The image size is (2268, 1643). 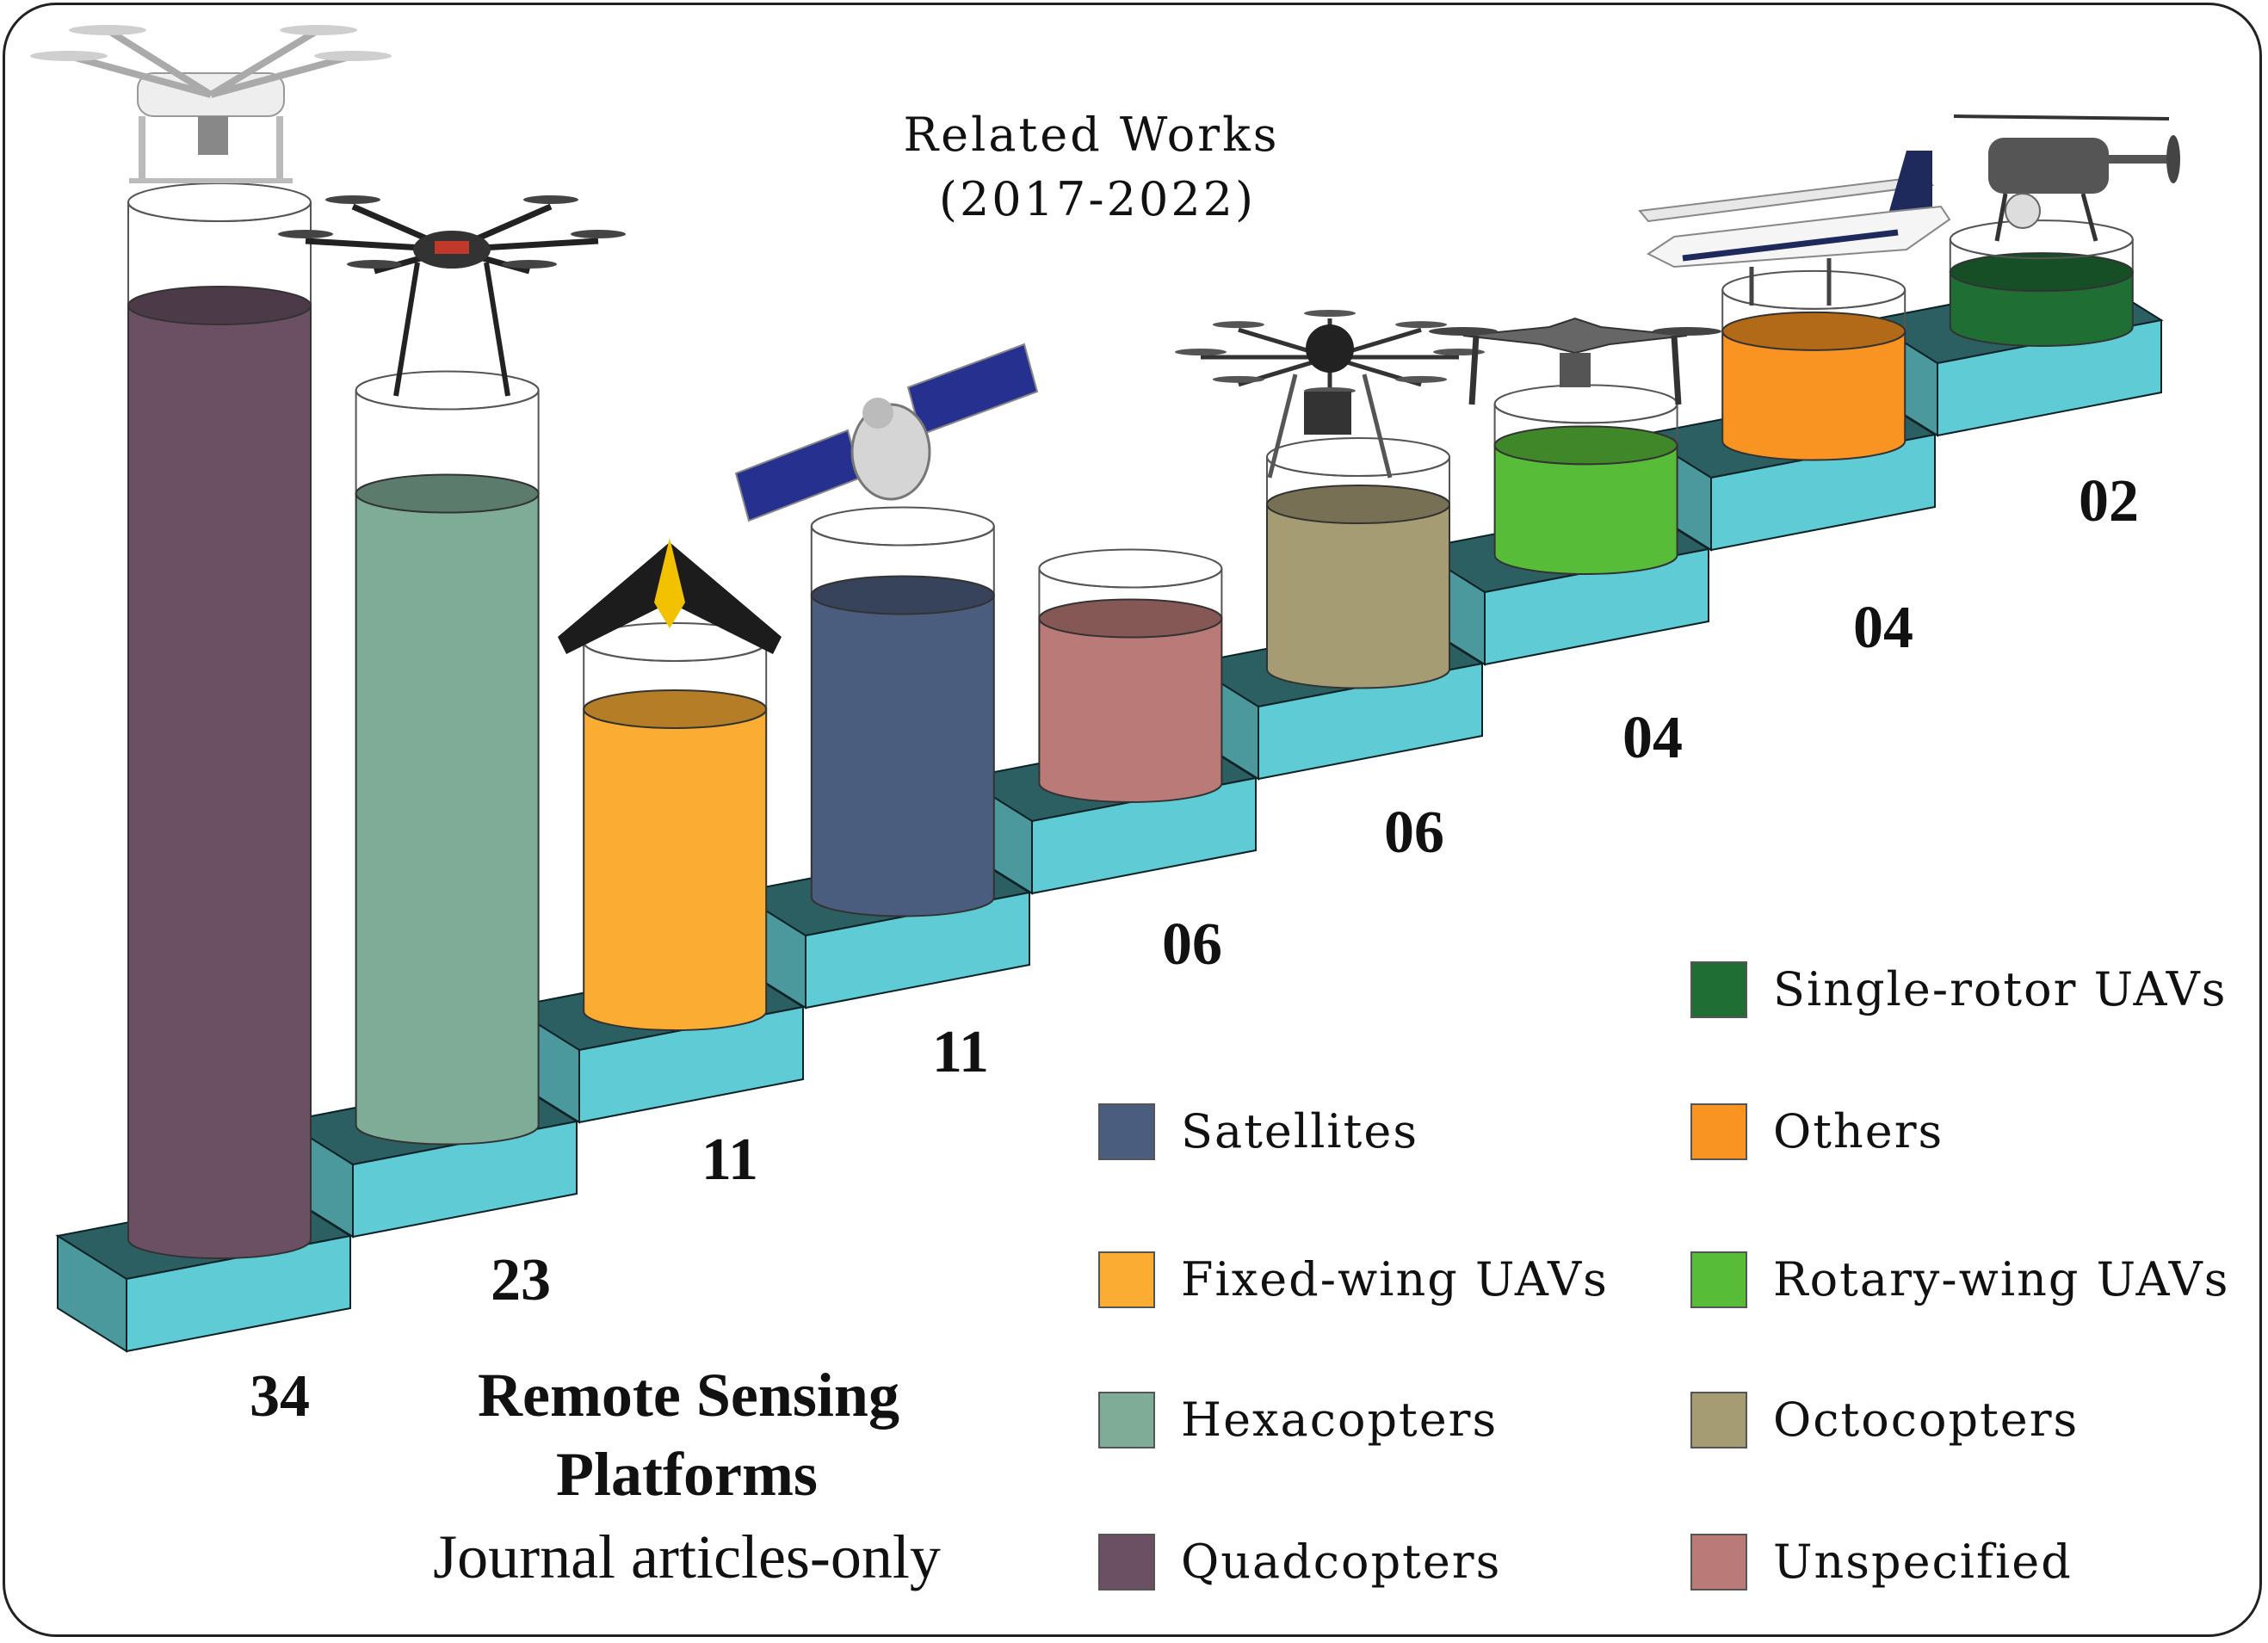 I want to click on rotary-wing-icon, so click(x=1575, y=361).